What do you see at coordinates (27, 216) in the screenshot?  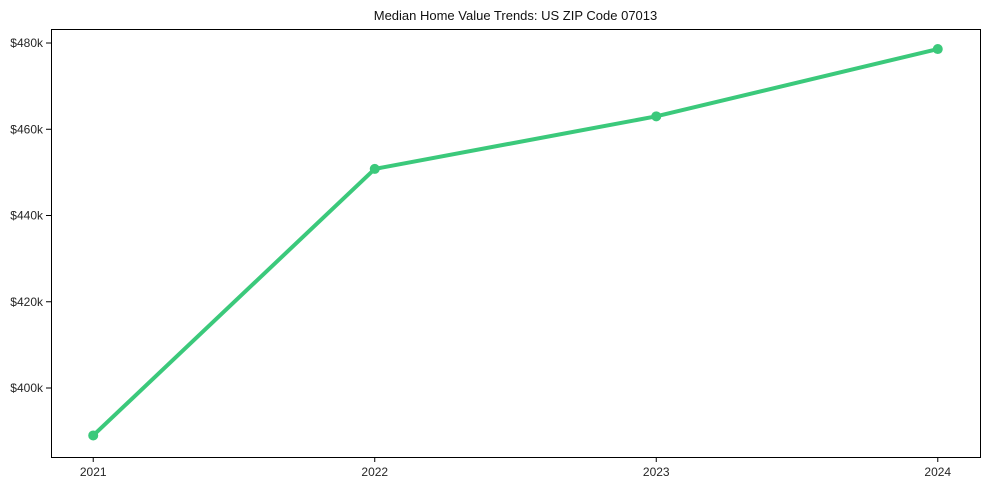 I see `y-tick-label: $440k` at bounding box center [27, 216].